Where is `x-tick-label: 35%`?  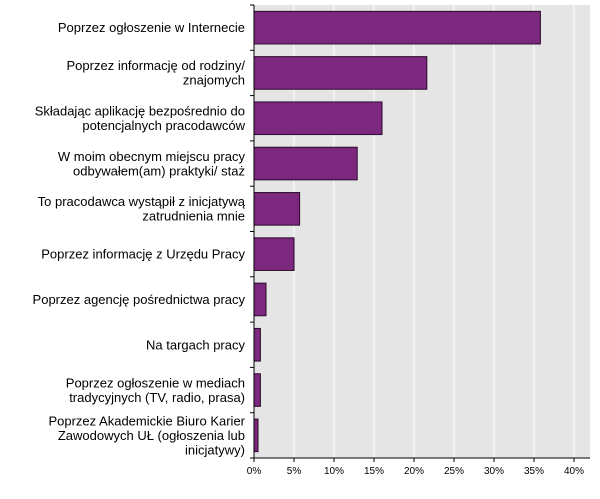 x-tick-label: 35% is located at coordinates (534, 471).